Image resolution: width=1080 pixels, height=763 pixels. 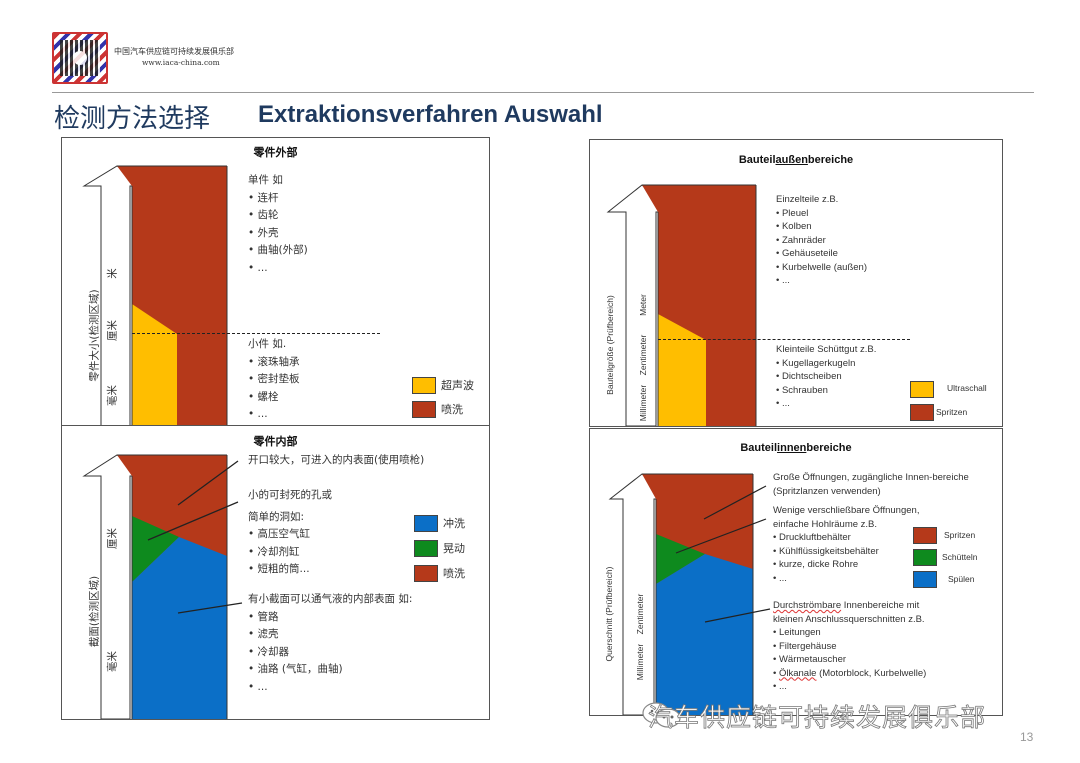 What do you see at coordinates (967, 388) in the screenshot?
I see `legend-label-ultraschall: Ultraschall` at bounding box center [967, 388].